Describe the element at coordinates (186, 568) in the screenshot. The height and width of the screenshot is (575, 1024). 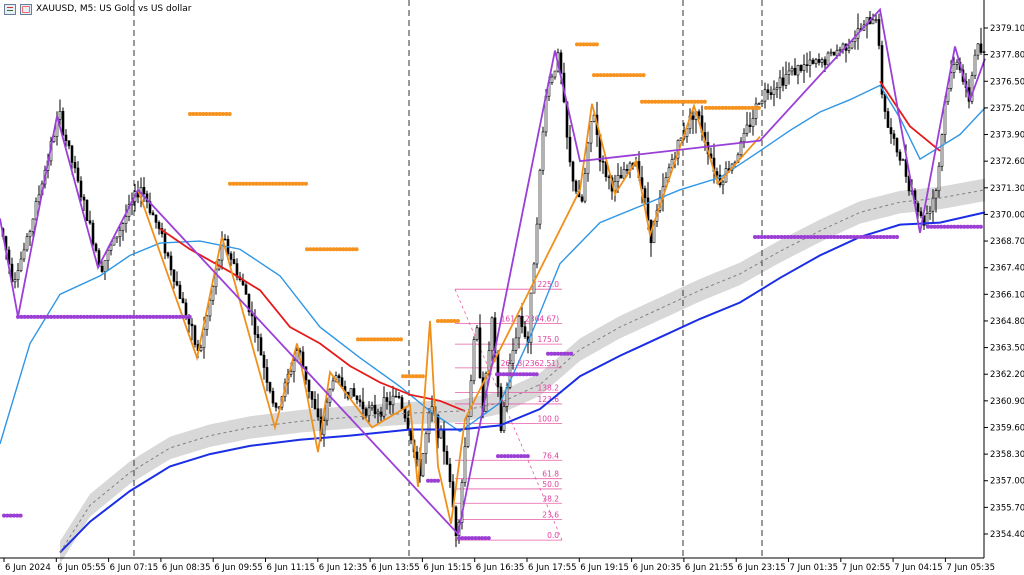
I see `x-tick-label: 6 Jun 08:35` at that location.